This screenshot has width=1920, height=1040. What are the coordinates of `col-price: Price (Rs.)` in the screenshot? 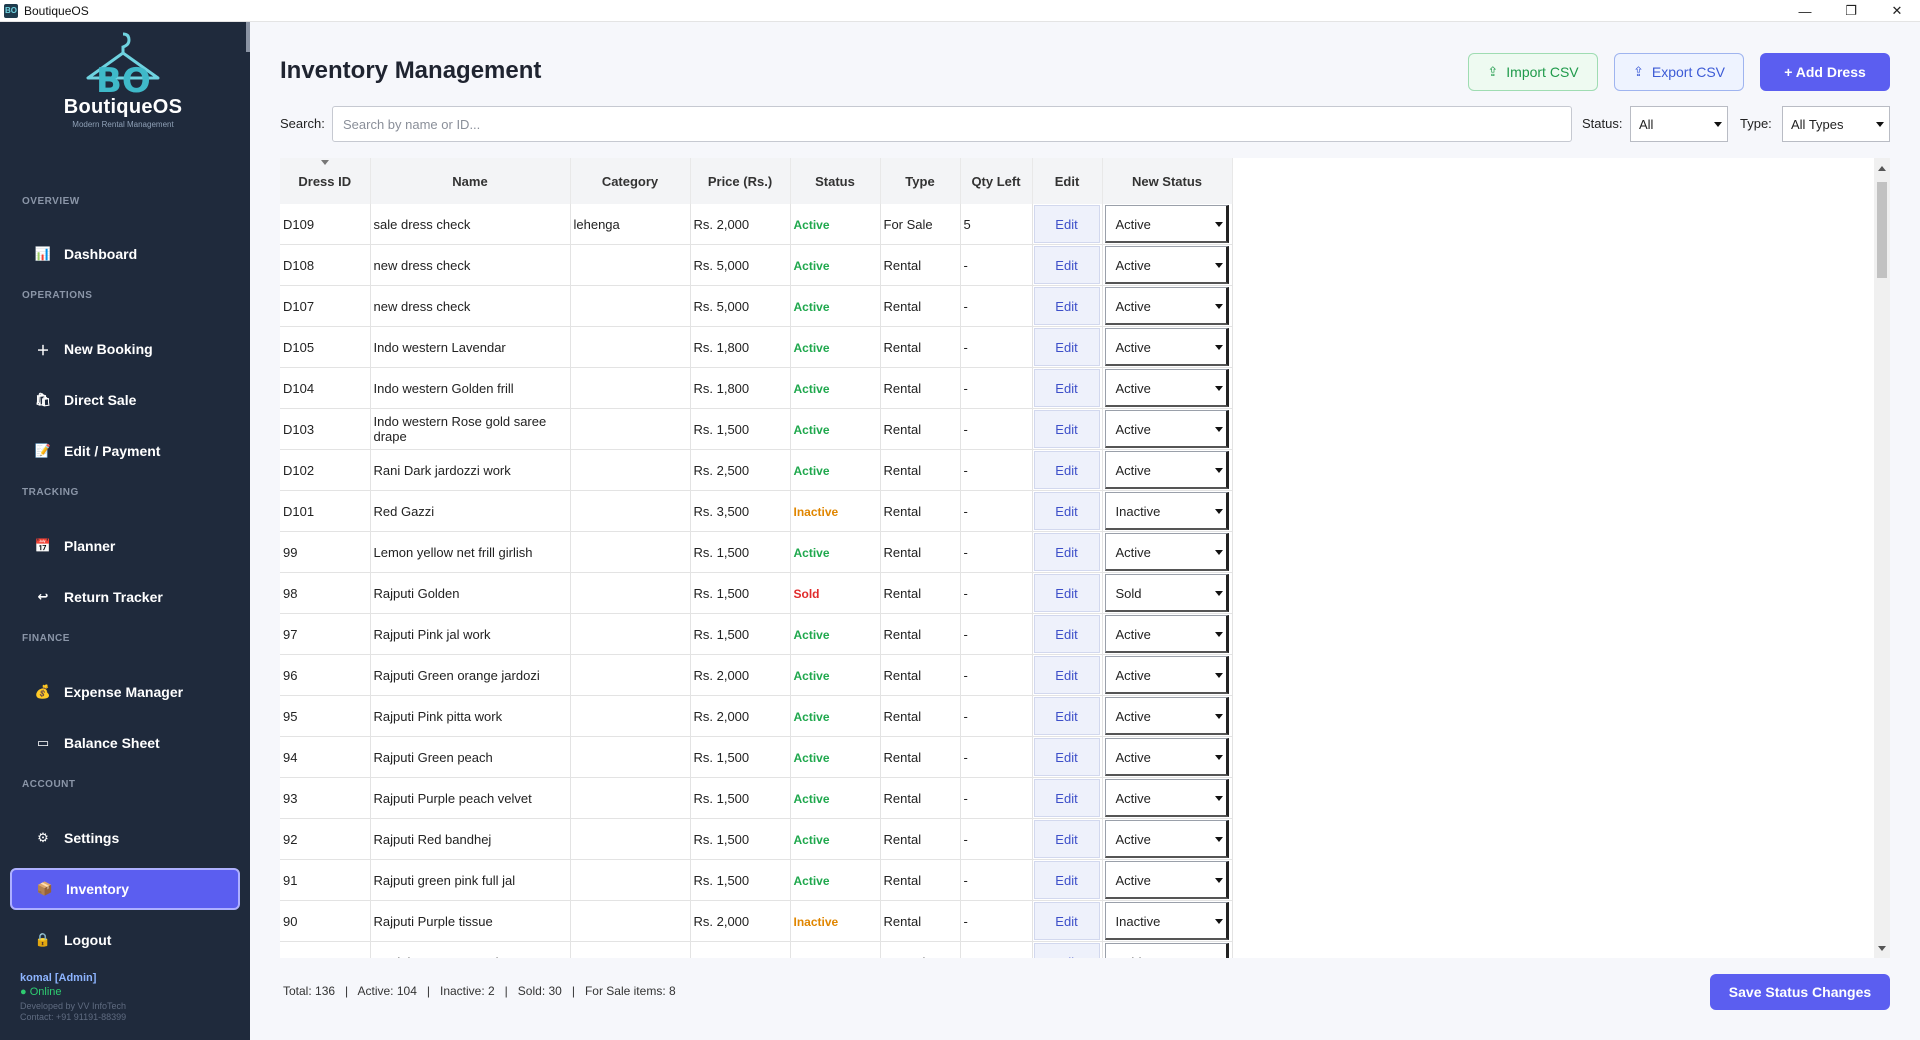 It's located at (740, 181).